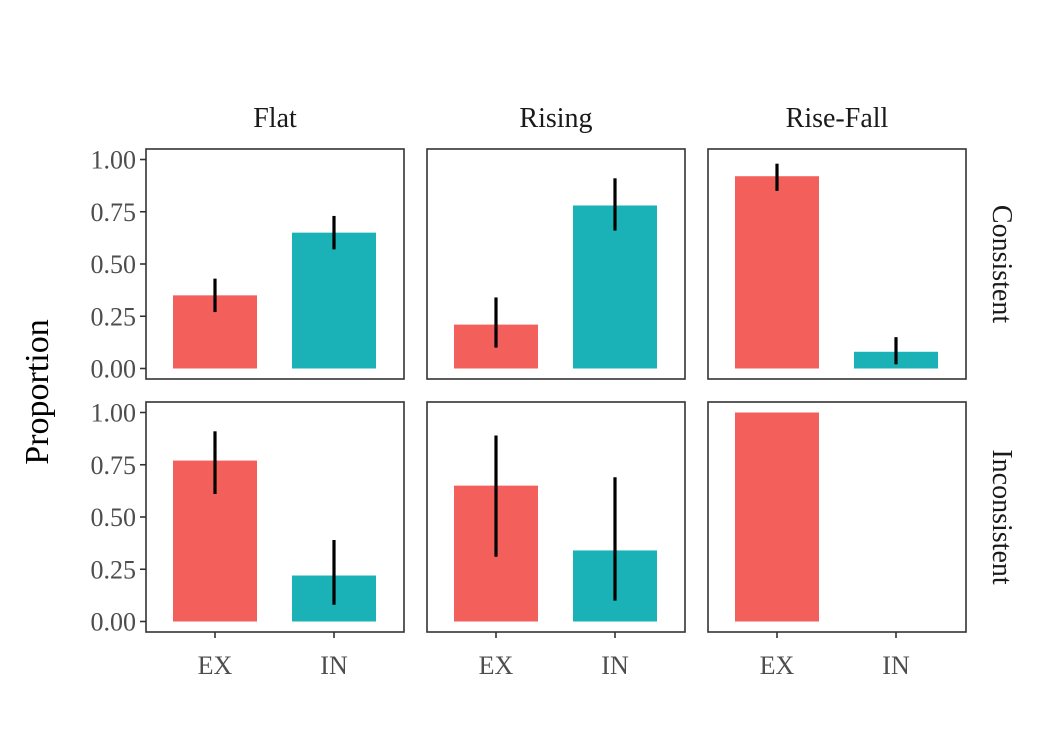 This screenshot has height=750, width=1050. What do you see at coordinates (37, 391) in the screenshot?
I see `y-axis-title: Proportion` at bounding box center [37, 391].